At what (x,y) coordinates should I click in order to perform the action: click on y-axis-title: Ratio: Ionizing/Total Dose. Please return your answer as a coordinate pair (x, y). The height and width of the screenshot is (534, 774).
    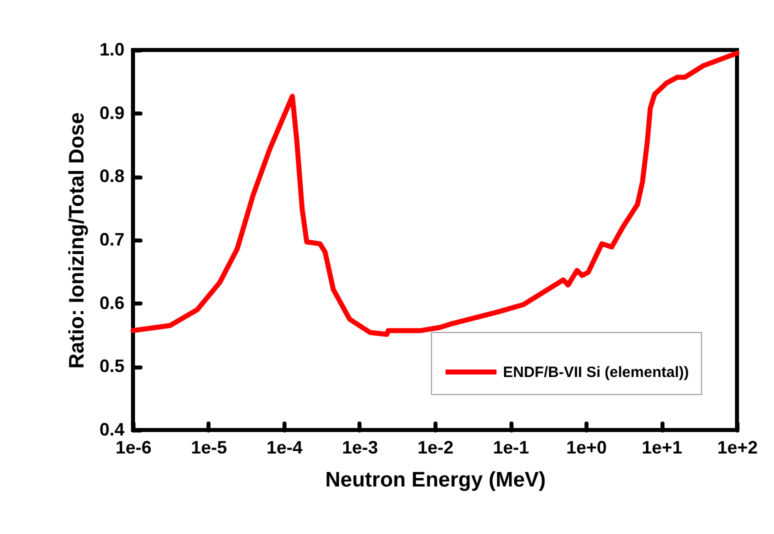
    Looking at the image, I should click on (76, 240).